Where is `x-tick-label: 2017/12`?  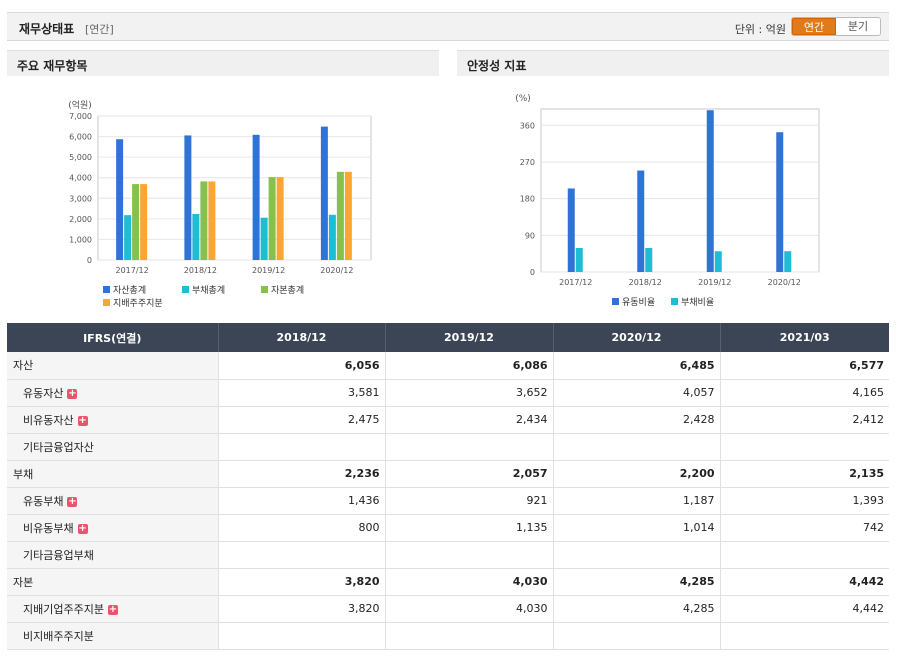
x-tick-label: 2017/12 is located at coordinates (132, 270).